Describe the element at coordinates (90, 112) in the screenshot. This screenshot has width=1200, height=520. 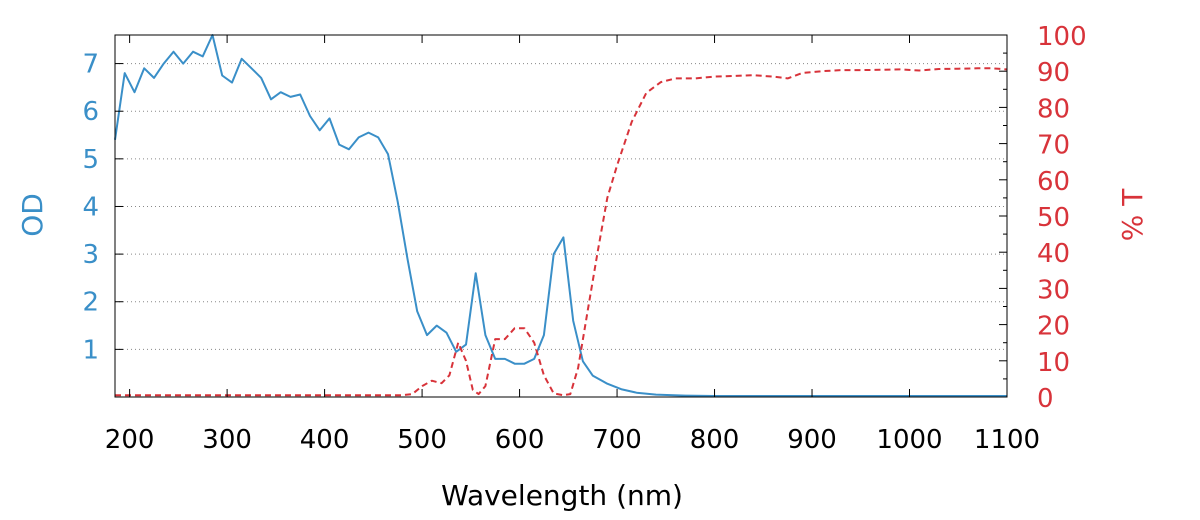
I see `y-left-tick-label: 6` at that location.